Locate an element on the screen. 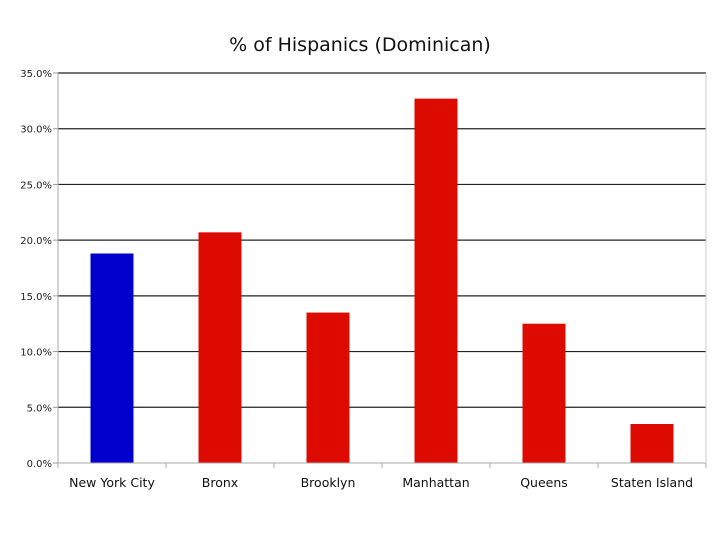 The width and height of the screenshot is (720, 540). x-tick-label: New York City is located at coordinates (112, 482).